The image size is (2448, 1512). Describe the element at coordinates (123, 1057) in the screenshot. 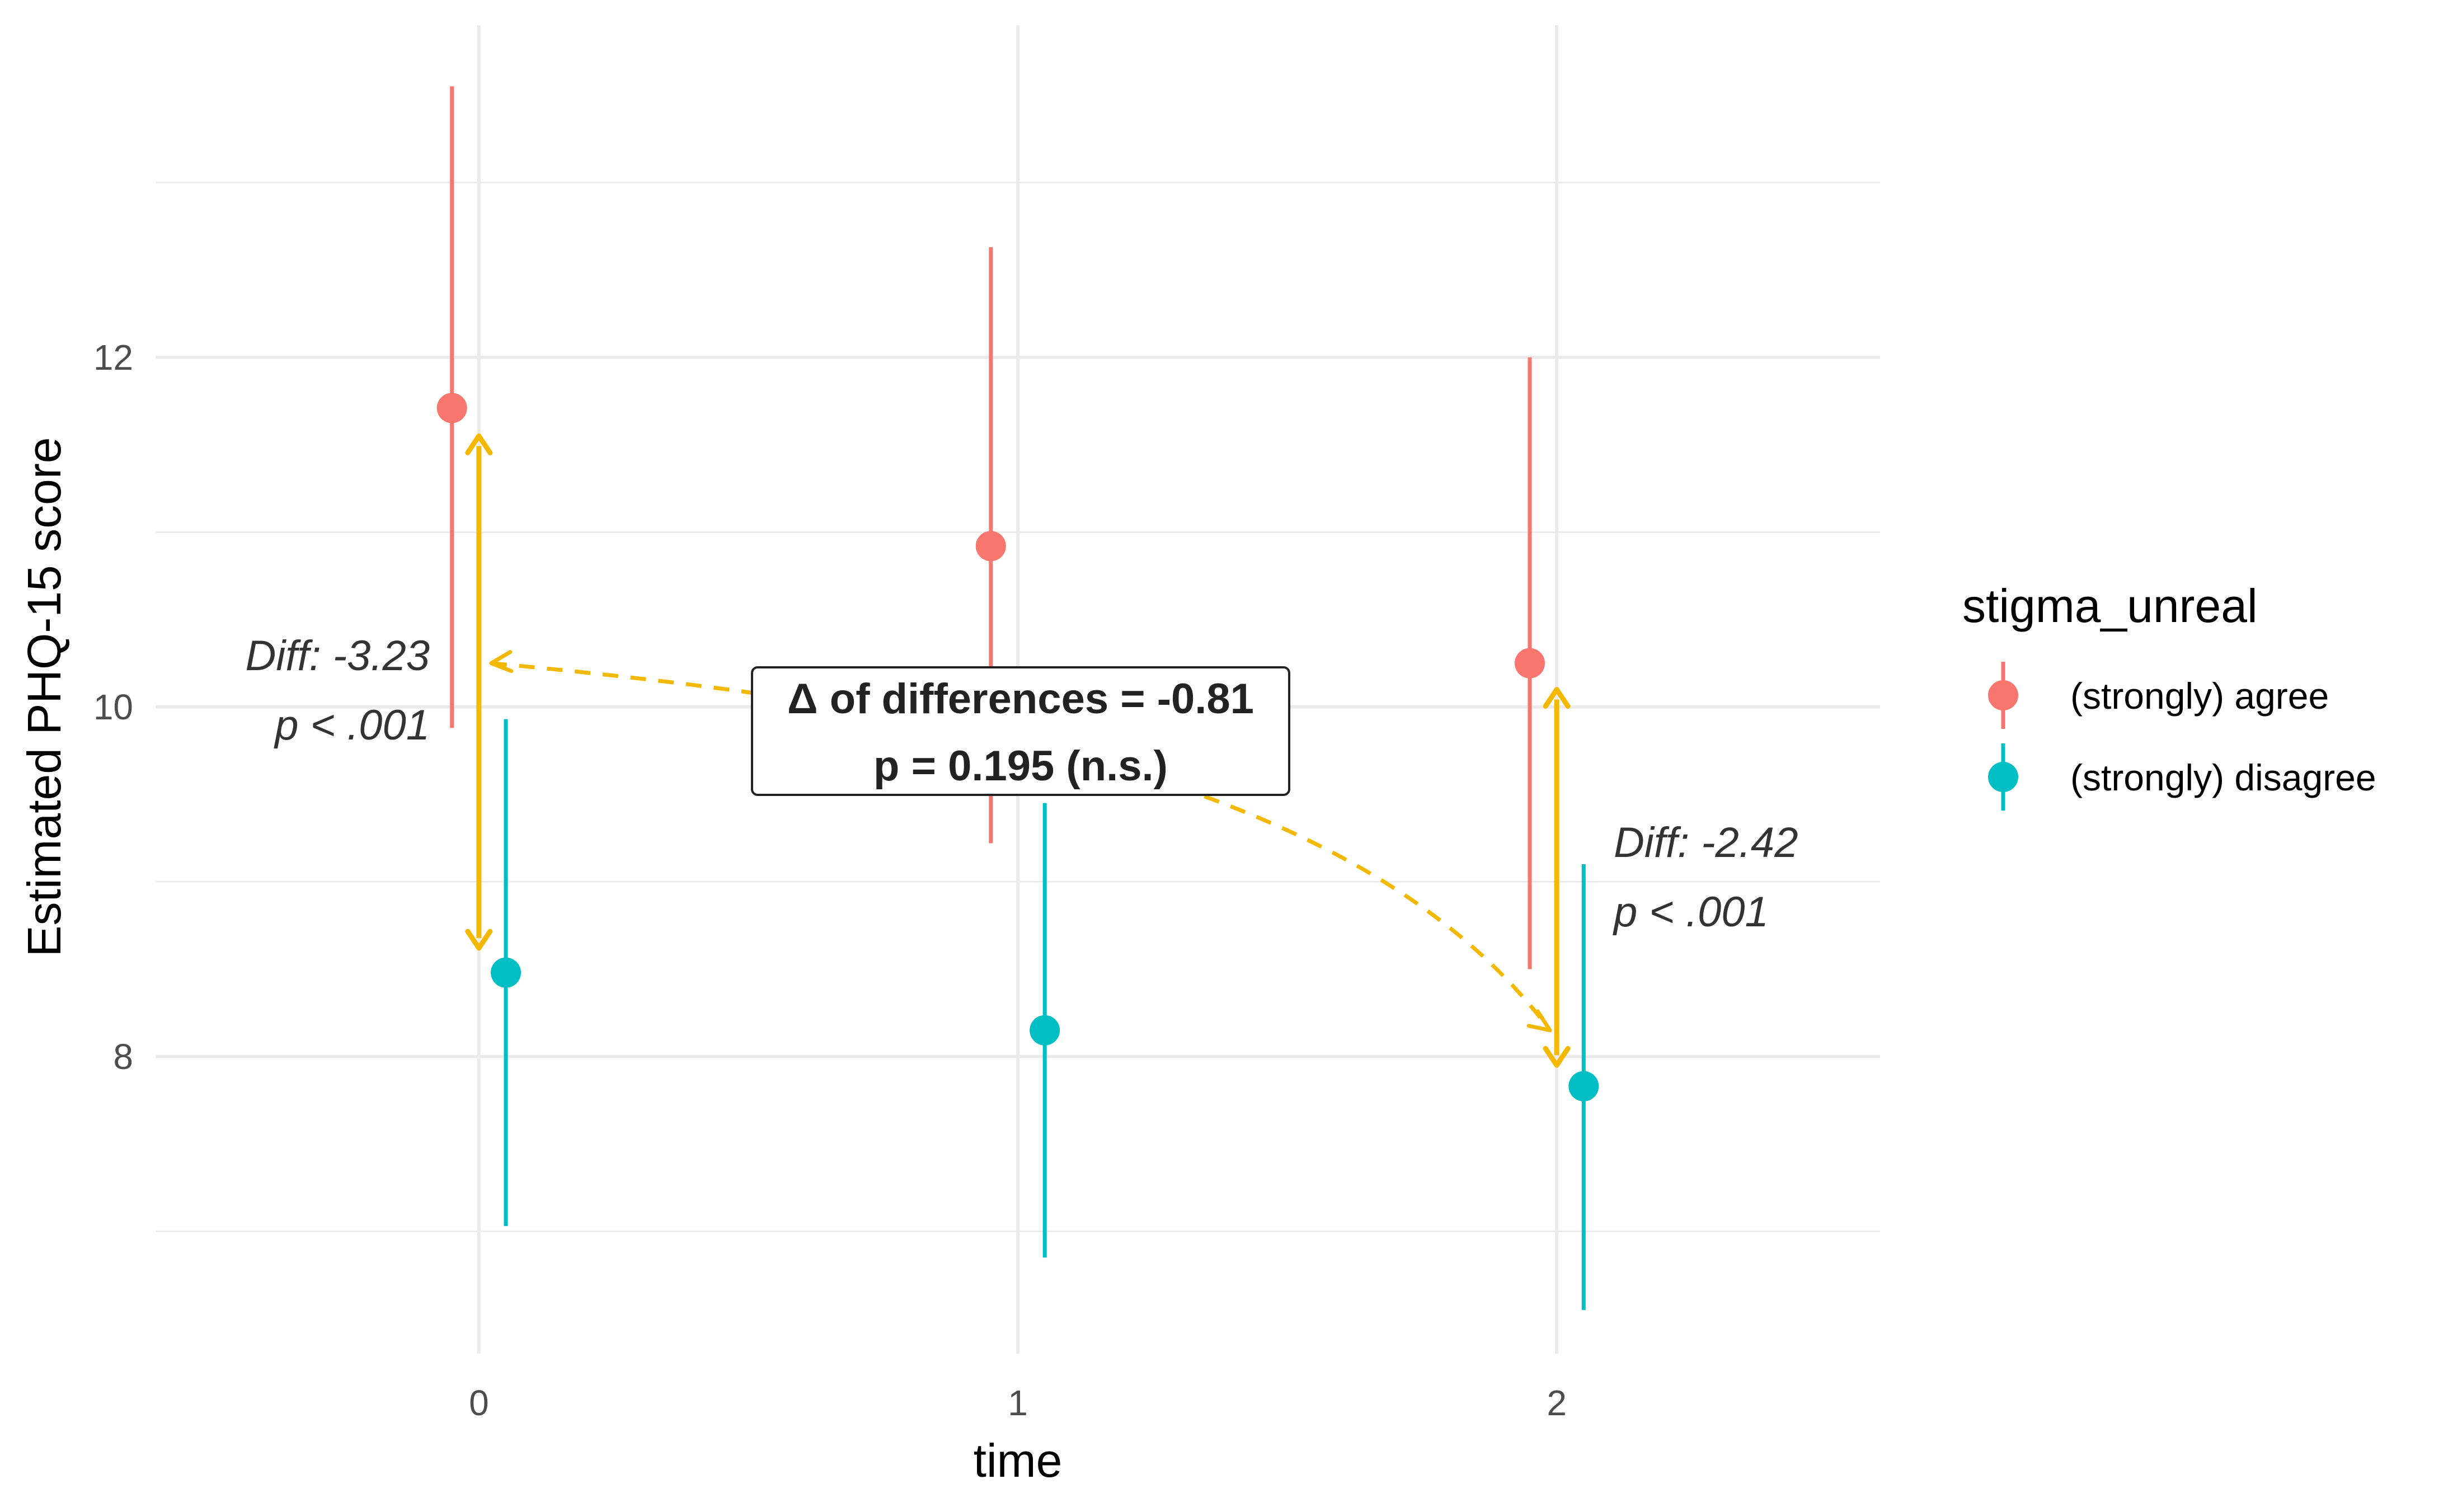

I see `y-tick-label: 8` at that location.